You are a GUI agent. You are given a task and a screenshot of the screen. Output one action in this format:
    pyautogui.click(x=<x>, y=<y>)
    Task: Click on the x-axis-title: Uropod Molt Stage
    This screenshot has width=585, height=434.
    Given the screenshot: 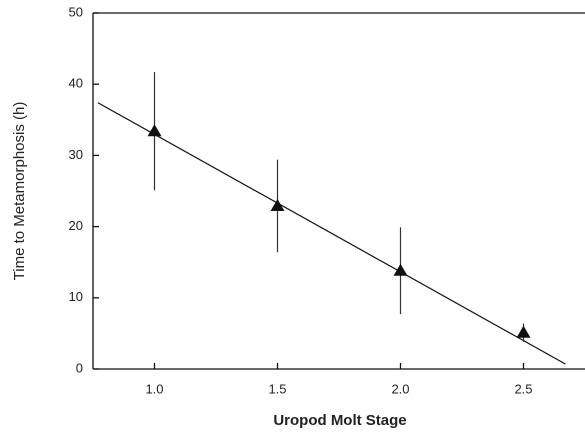 What is the action you would take?
    pyautogui.click(x=339, y=420)
    